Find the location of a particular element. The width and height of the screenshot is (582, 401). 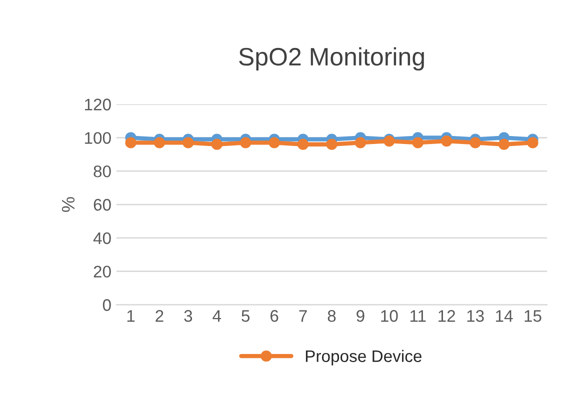

y-tick-label: 20 is located at coordinates (102, 272).